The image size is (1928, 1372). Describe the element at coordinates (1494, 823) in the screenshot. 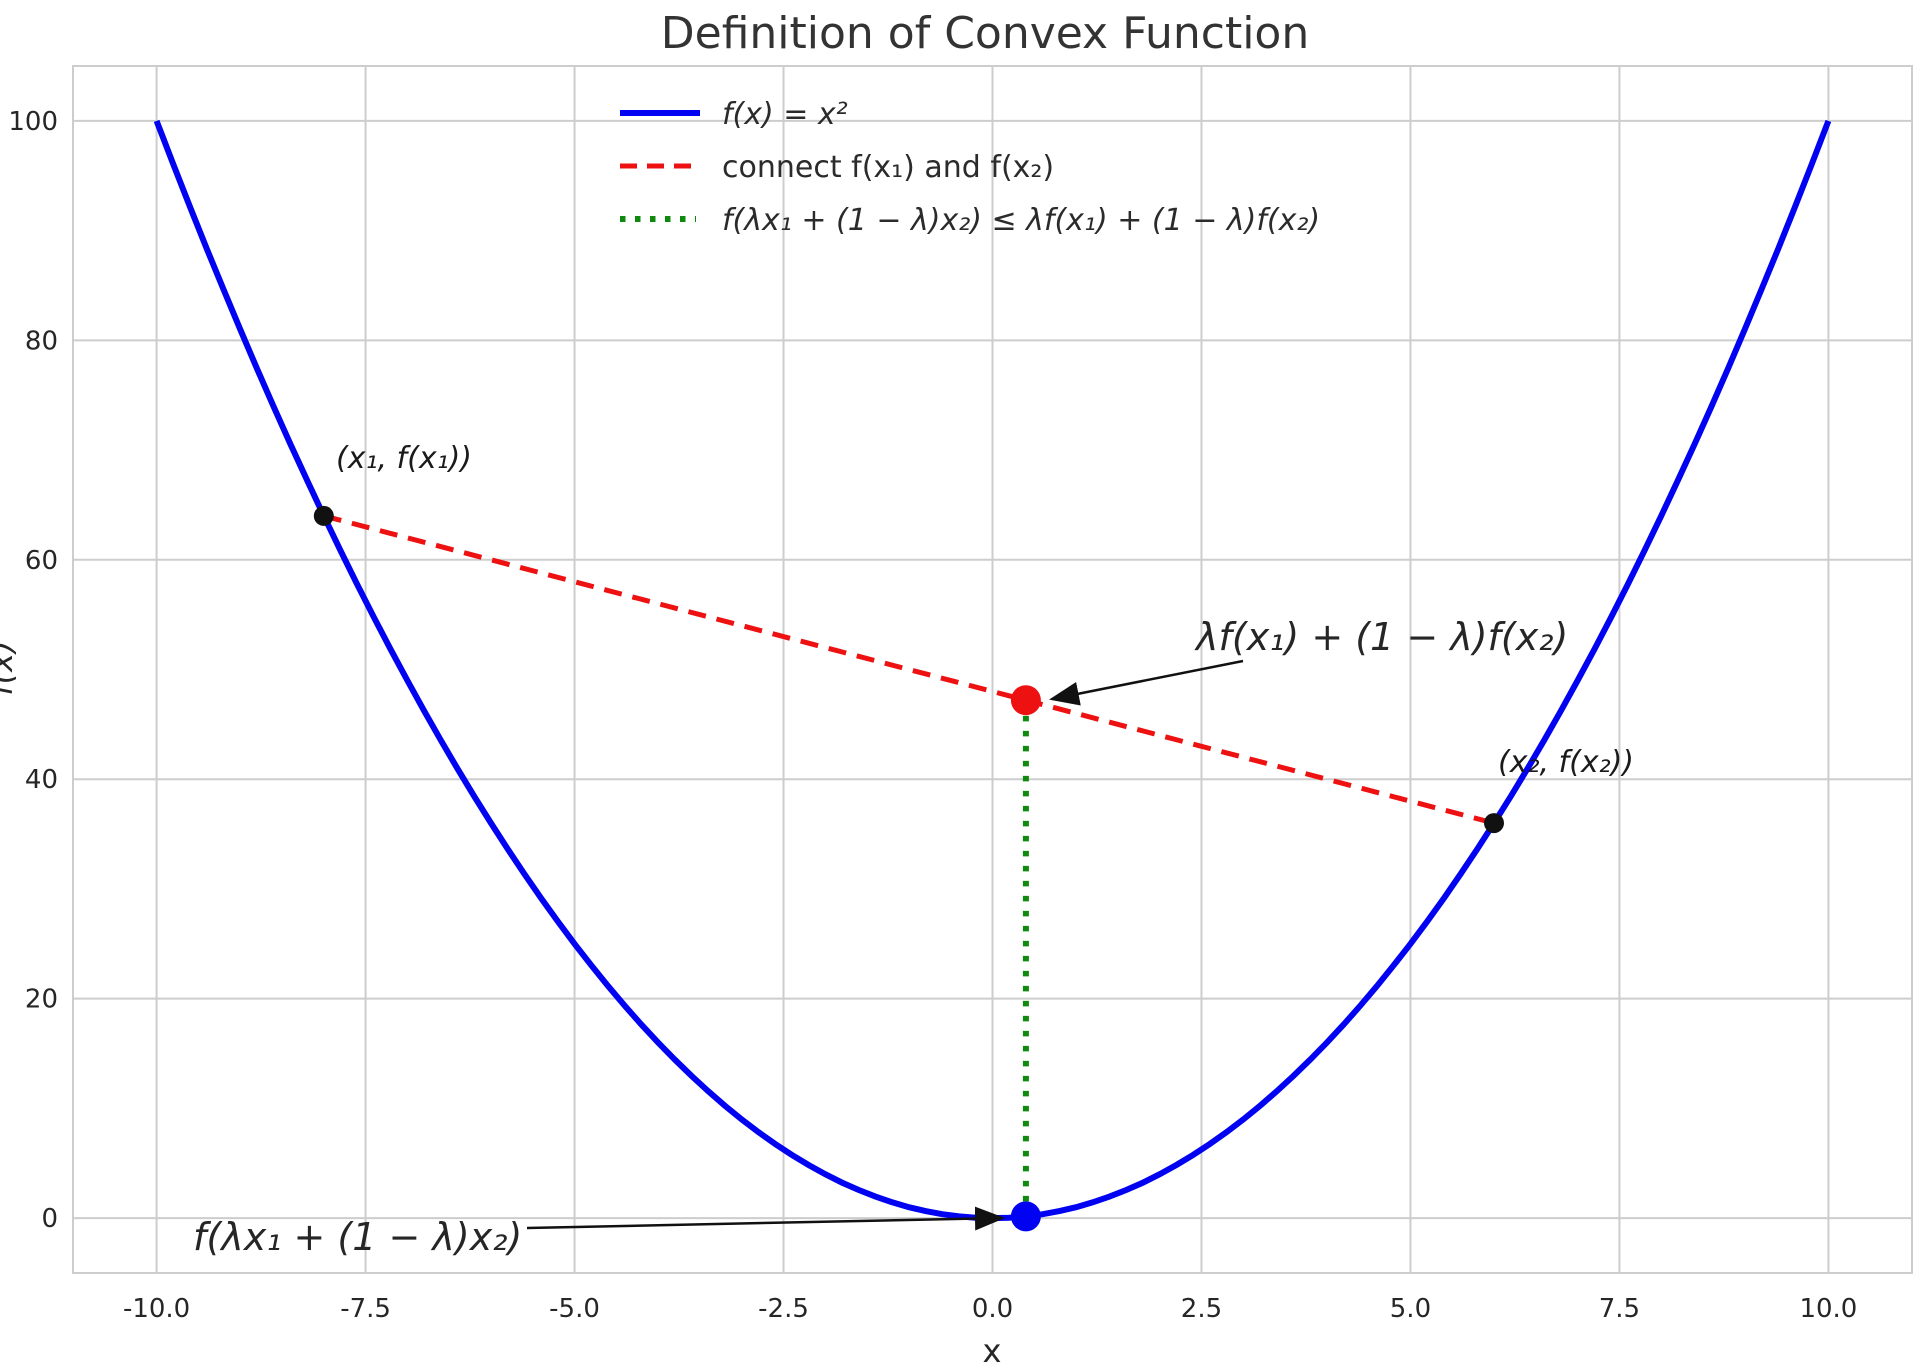

I see `marker-x2` at that location.